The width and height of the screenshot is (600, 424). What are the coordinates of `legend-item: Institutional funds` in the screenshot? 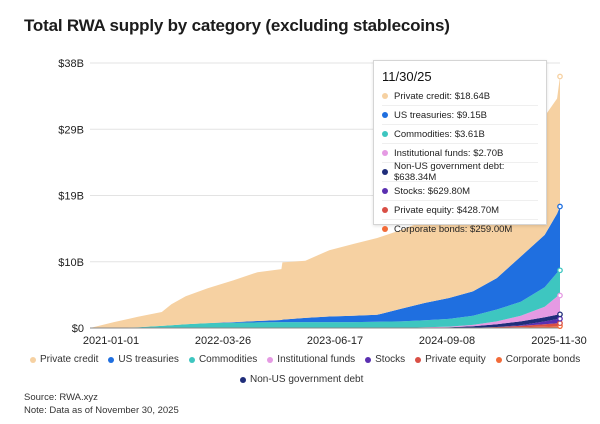 It's located at (311, 359).